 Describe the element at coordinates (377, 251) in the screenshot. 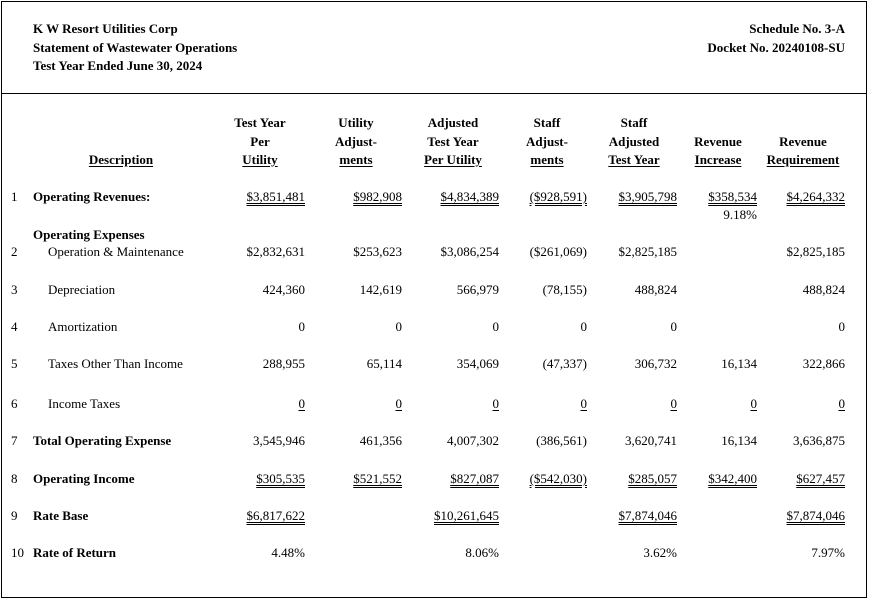

I see `table-cell: $253,623` at that location.